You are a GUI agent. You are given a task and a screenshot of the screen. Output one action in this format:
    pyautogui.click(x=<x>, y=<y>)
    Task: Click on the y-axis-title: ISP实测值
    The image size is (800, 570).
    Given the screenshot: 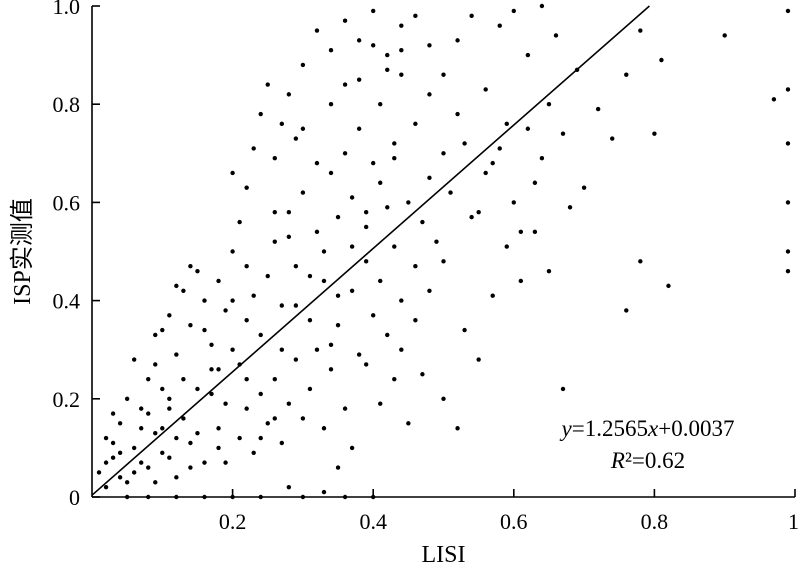 What is the action you would take?
    pyautogui.click(x=22, y=251)
    